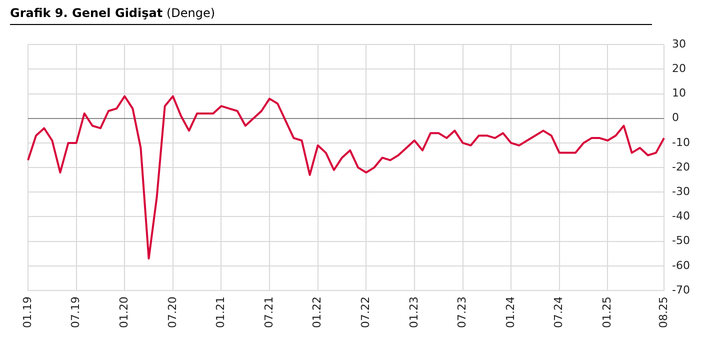  I want to click on x-tick-label: 08.25, so click(663, 312).